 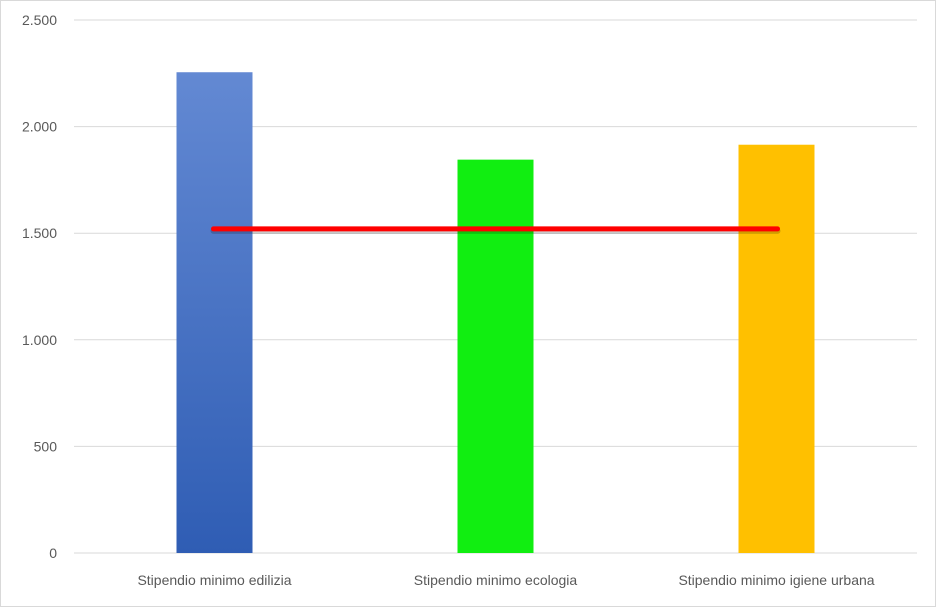 What do you see at coordinates (39, 286) in the screenshot?
I see `y-axis: 0 500 1.000 1.500 2.000 2.500` at bounding box center [39, 286].